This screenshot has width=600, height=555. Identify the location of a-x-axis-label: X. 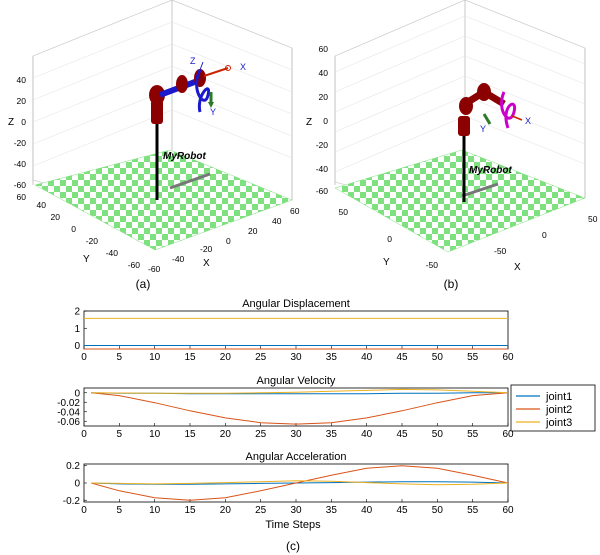
(206, 263).